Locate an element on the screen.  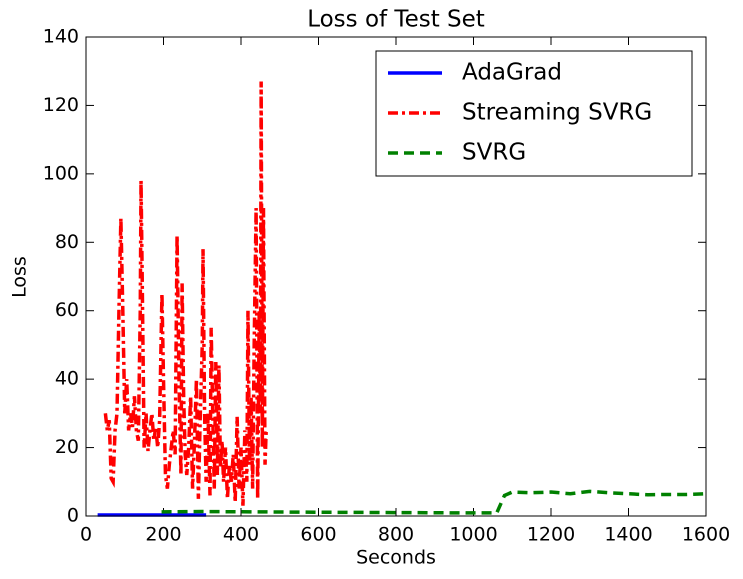
y-tick-label: 120 is located at coordinates (61, 105).